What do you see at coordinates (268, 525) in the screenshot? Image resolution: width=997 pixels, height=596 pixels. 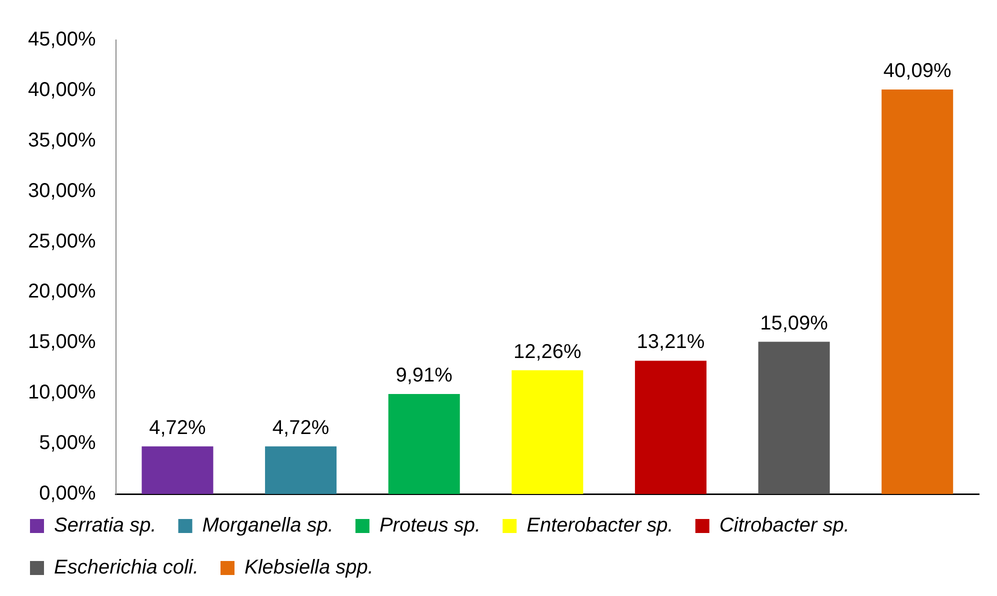 I see `legend-label: Morganella sp.` at bounding box center [268, 525].